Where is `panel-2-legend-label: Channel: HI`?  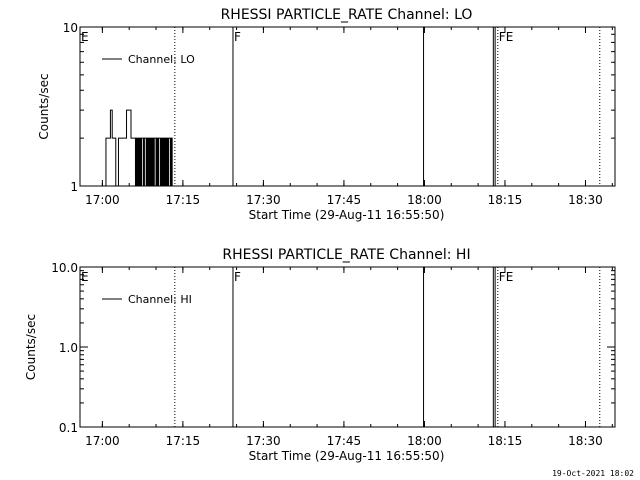 panel-2-legend-label: Channel: HI is located at coordinates (160, 299).